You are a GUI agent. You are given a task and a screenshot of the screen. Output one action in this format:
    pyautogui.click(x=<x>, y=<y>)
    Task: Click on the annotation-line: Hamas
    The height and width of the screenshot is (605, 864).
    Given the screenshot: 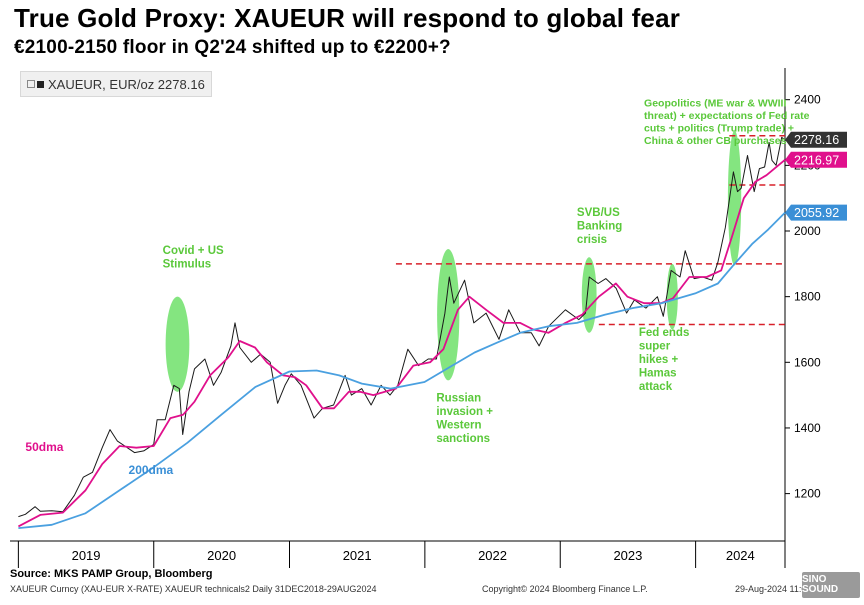 What is the action you would take?
    pyautogui.click(x=658, y=374)
    